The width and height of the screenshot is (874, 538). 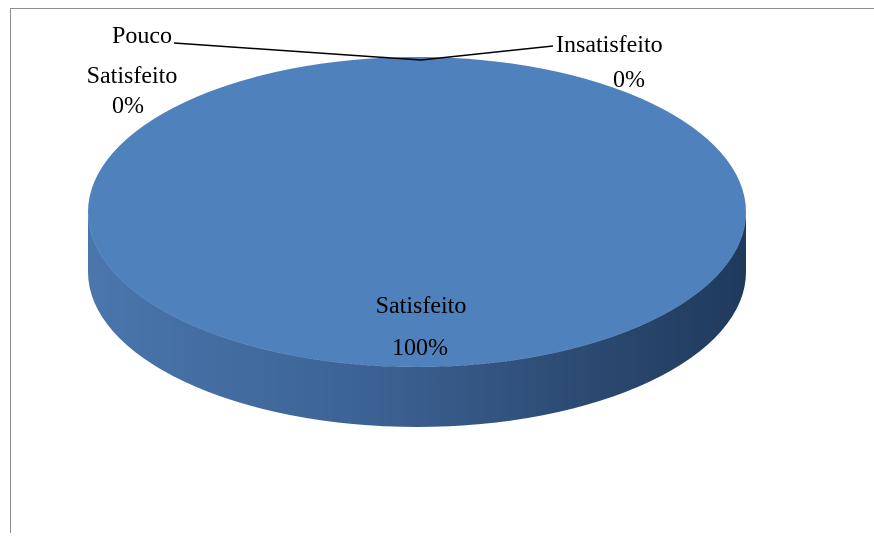 What do you see at coordinates (128, 106) in the screenshot?
I see `data-label-pouco-value: 0%` at bounding box center [128, 106].